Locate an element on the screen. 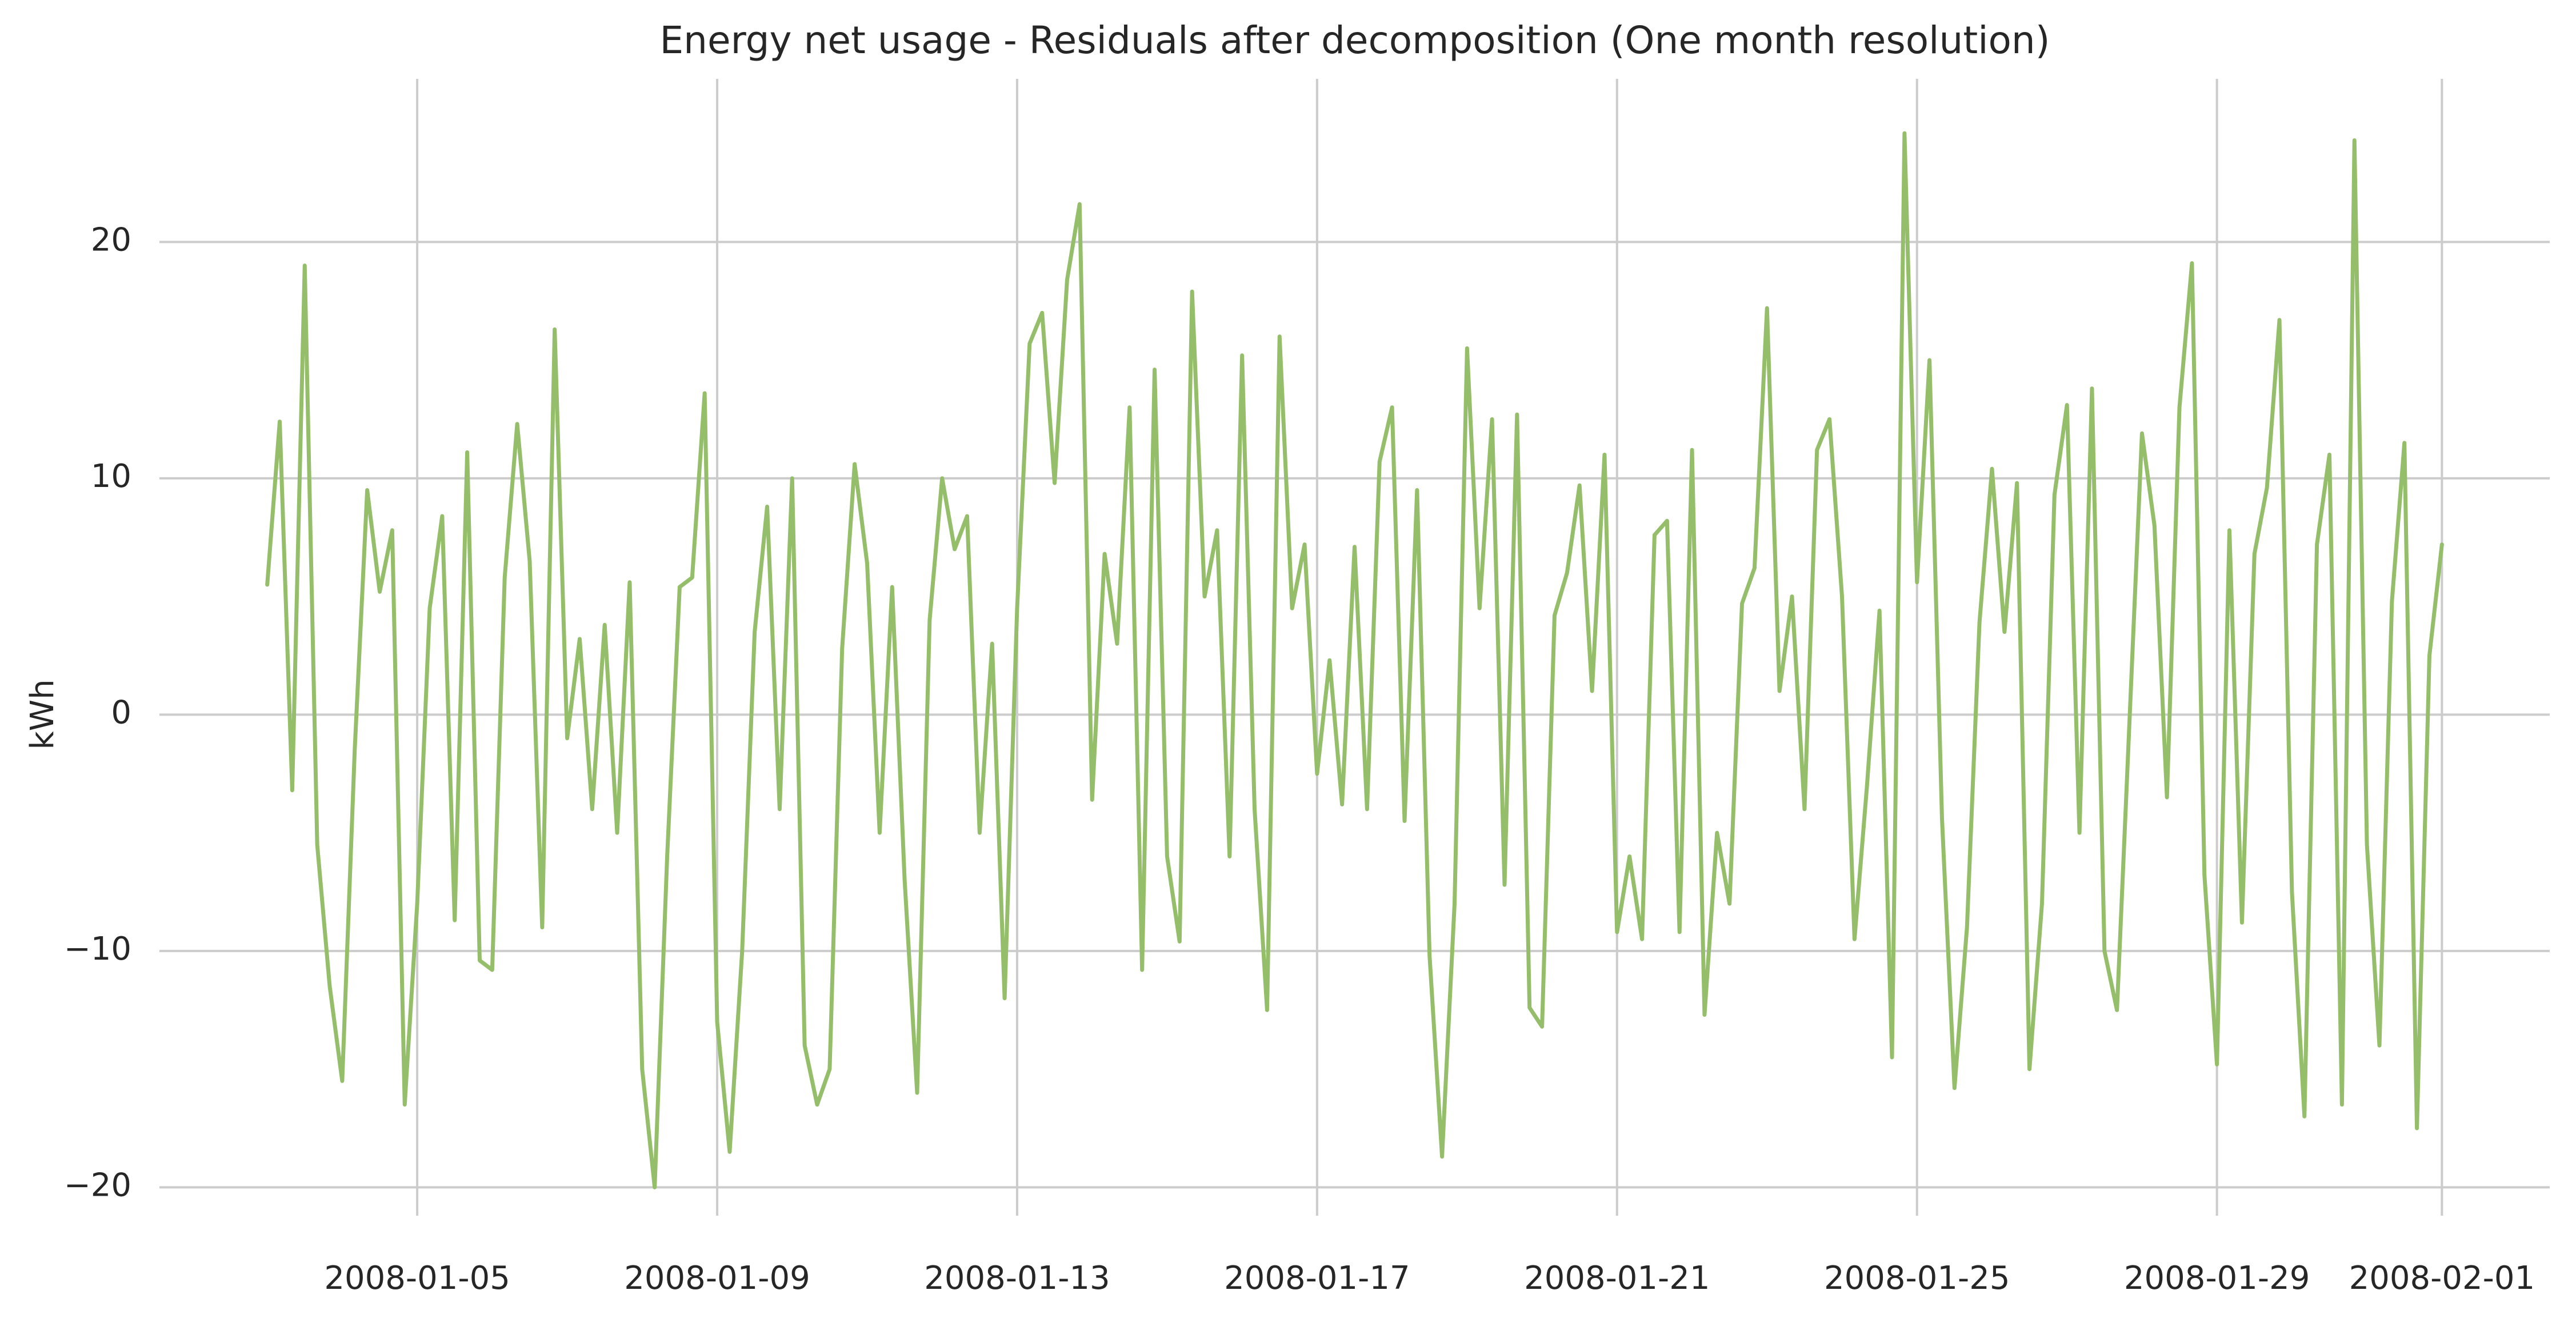 Image resolution: width=2576 pixels, height=1330 pixels. x-tick-label: 2008-01-21 is located at coordinates (1617, 1278).